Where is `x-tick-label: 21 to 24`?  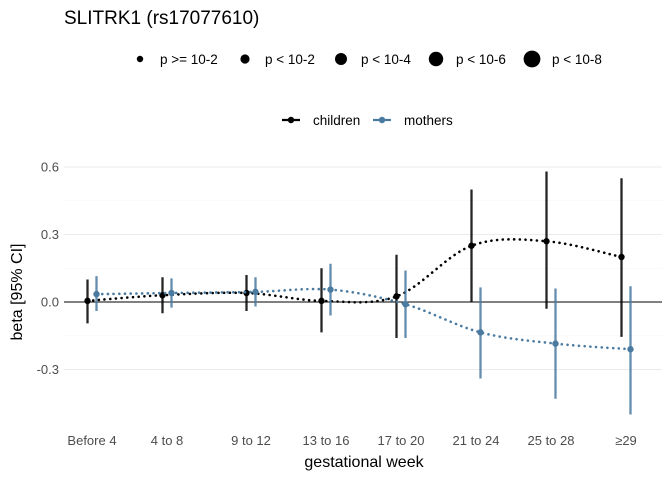 x-tick-label: 21 to 24 is located at coordinates (476, 440).